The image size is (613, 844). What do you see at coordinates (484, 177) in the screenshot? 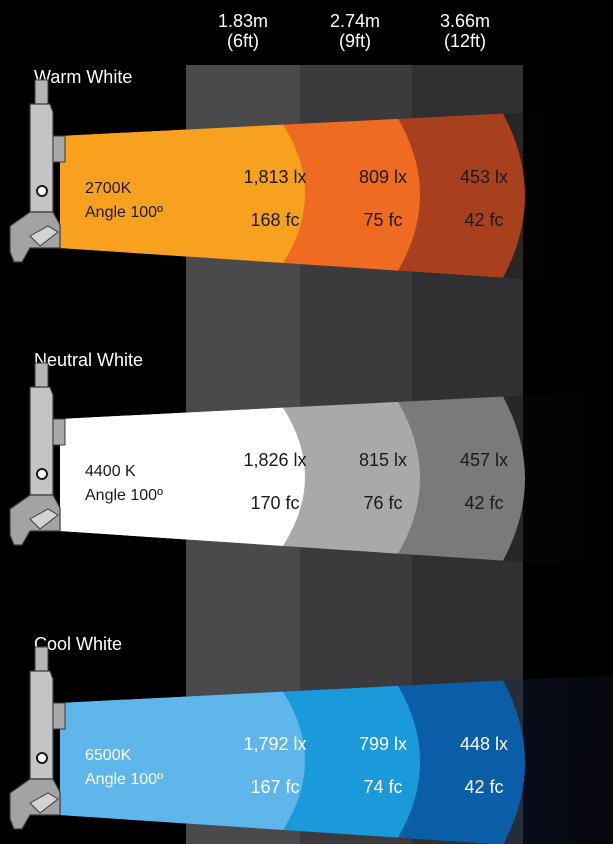
I see `reading-lux-3: 453 lx` at bounding box center [484, 177].